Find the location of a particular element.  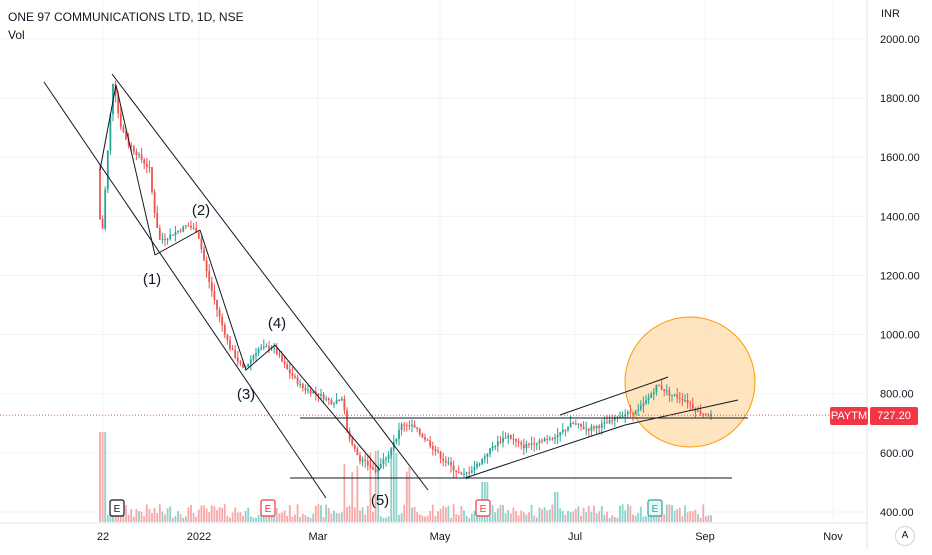

auto-scale-button: A is located at coordinates (905, 536).